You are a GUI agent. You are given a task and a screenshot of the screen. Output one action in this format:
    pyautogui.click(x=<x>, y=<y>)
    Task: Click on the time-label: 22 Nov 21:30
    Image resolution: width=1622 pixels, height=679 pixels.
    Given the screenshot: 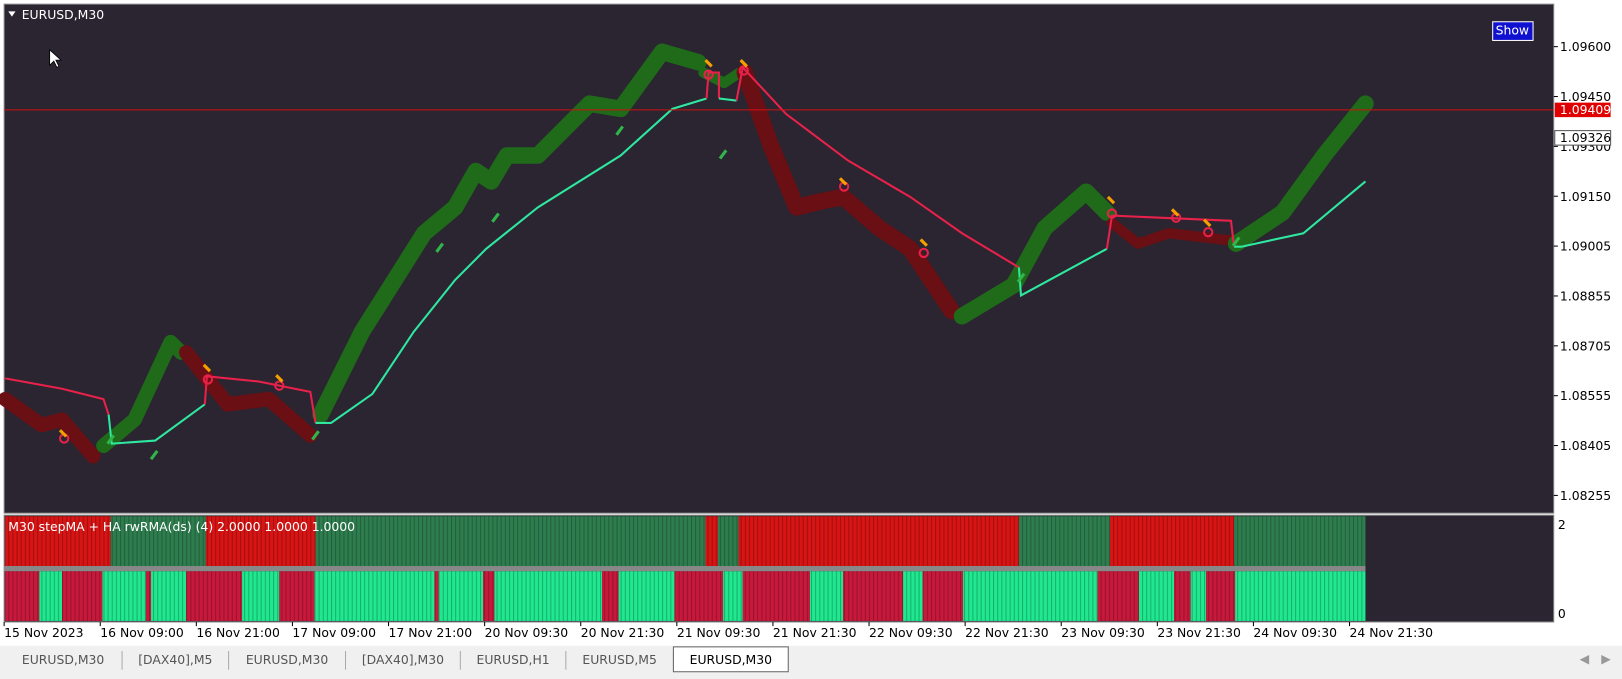 What is the action you would take?
    pyautogui.click(x=1007, y=632)
    